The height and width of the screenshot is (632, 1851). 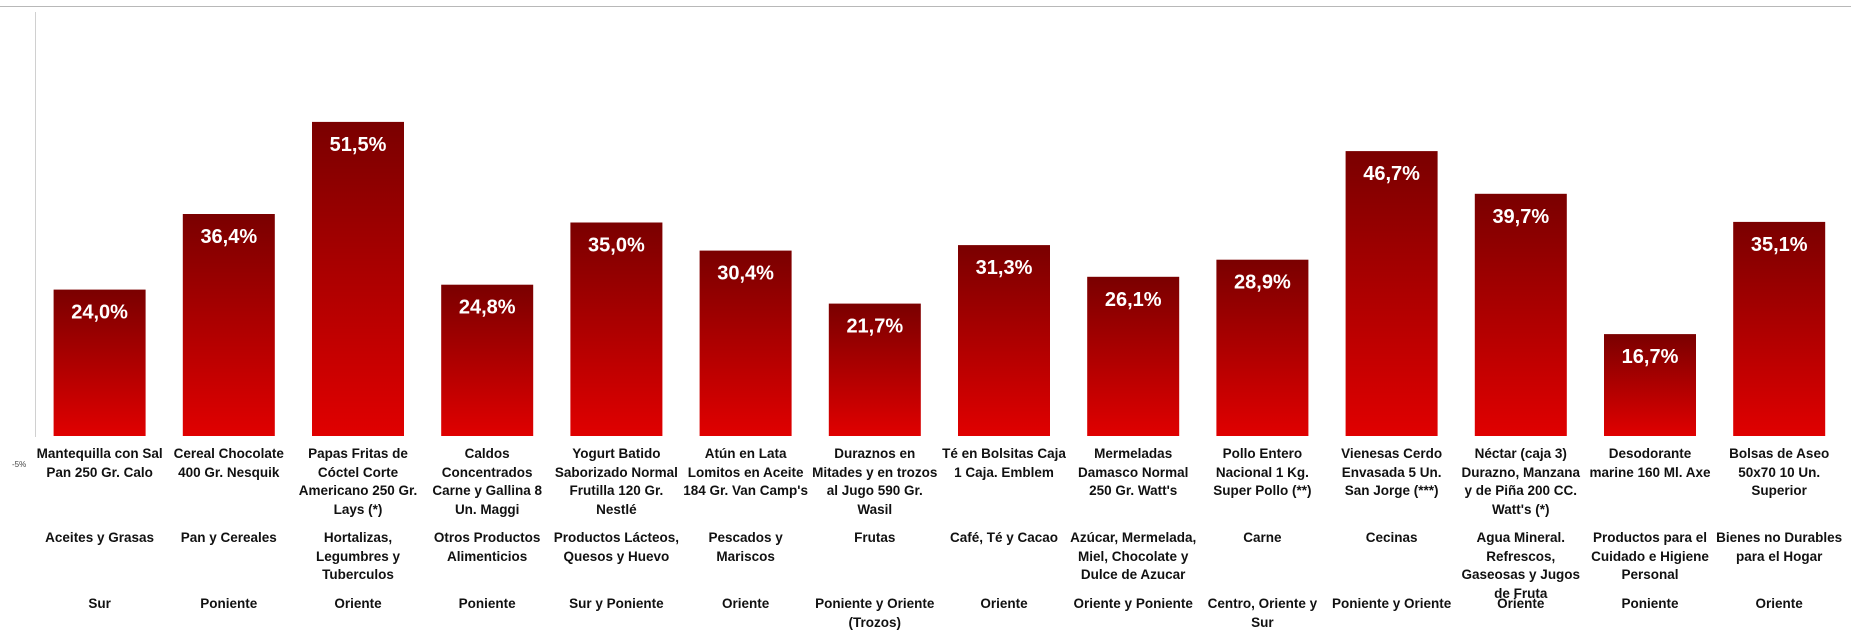 I want to click on bar-value-label-7: 21,7%, so click(x=874, y=327).